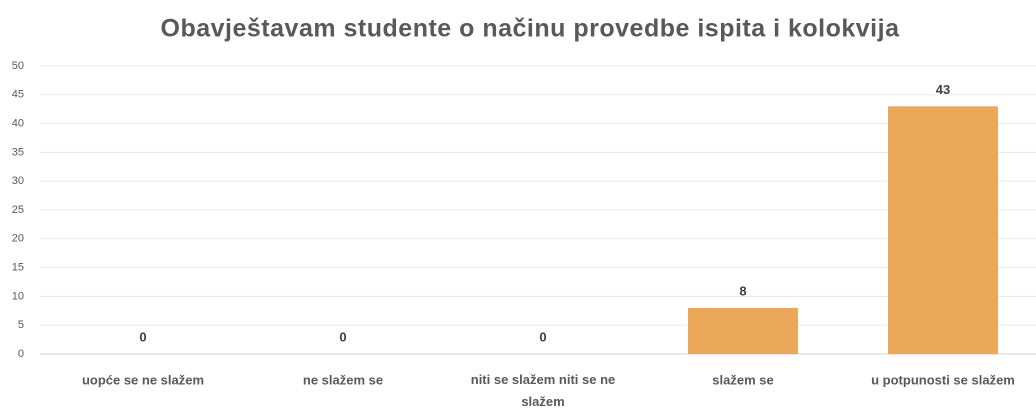 Image resolution: width=1036 pixels, height=410 pixels. Describe the element at coordinates (18, 181) in the screenshot. I see `y-tick-label: 30` at that location.